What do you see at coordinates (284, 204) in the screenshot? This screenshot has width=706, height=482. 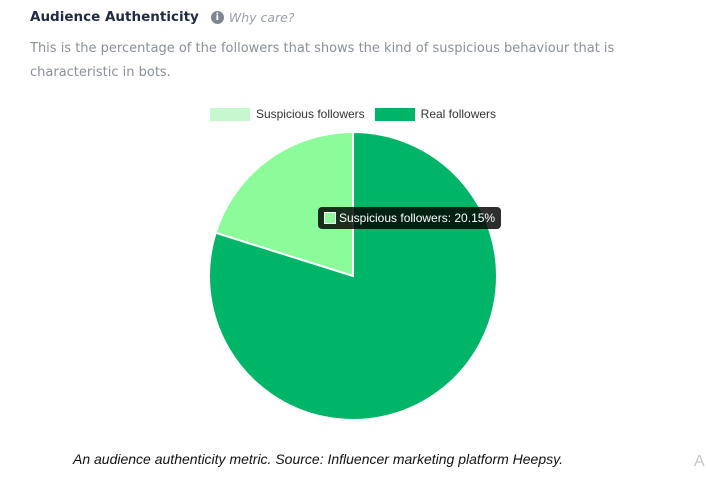 I see `pie-slice-suspicious-followers` at bounding box center [284, 204].